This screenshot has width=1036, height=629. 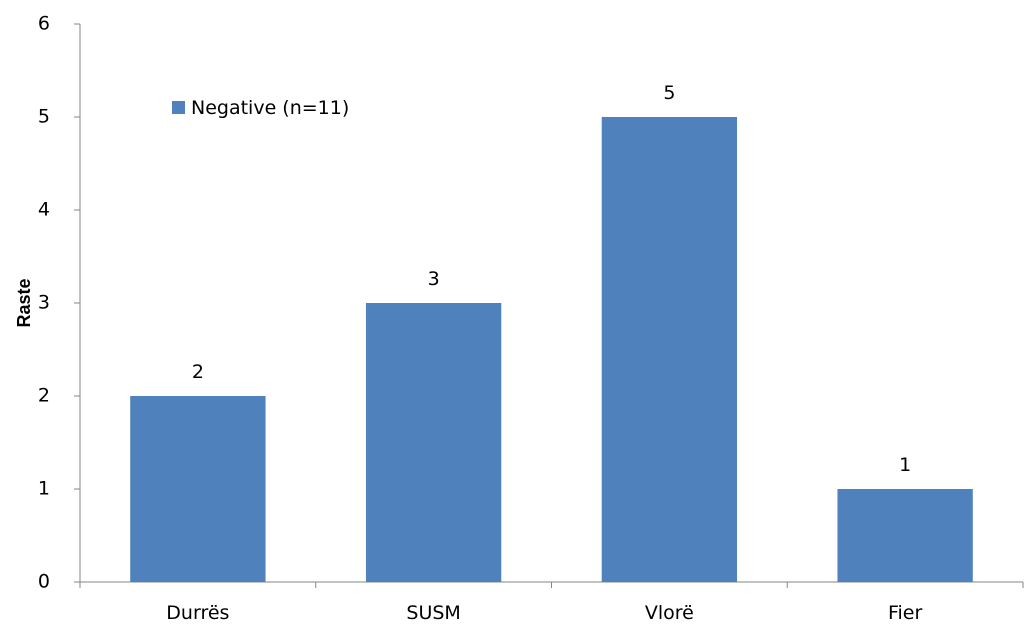 I want to click on legend: Negative (n=11), so click(x=260, y=108).